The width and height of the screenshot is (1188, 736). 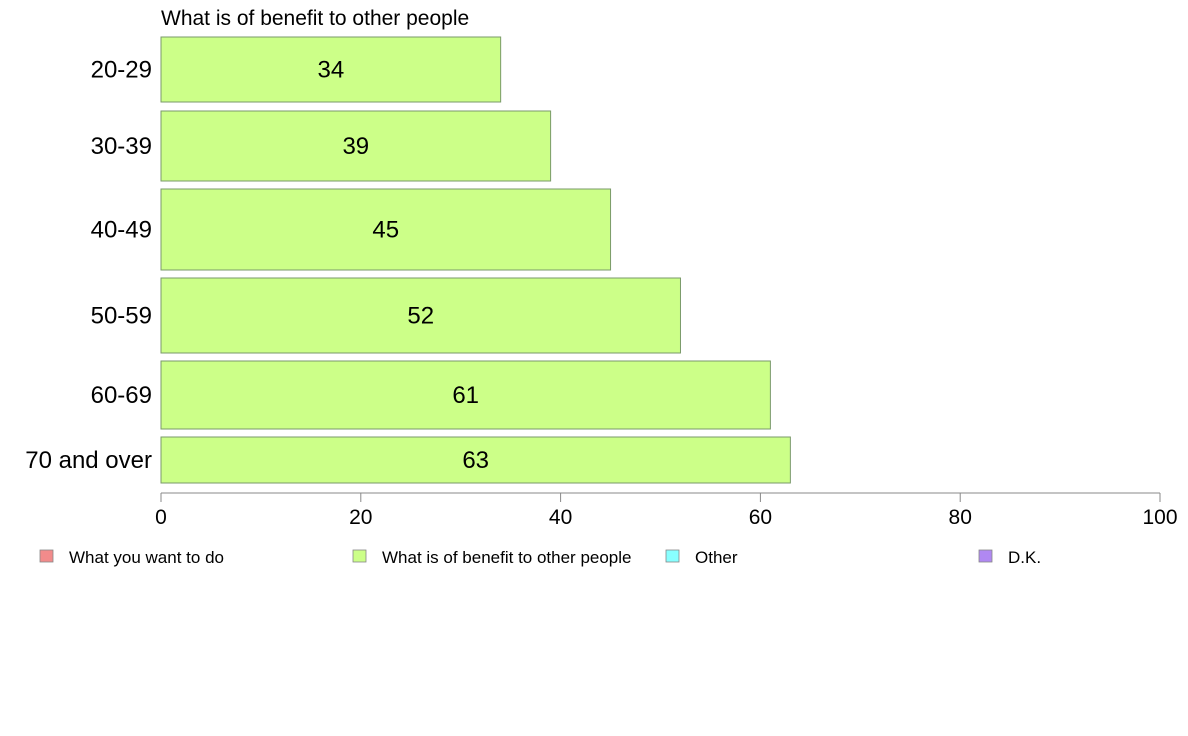 What do you see at coordinates (121, 230) in the screenshot?
I see `category-label: 40-49` at bounding box center [121, 230].